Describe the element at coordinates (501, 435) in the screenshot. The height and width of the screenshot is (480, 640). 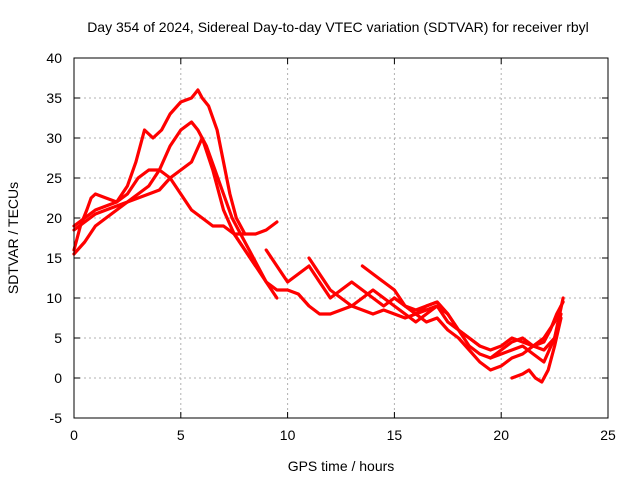
I see `x-tick-label: 20` at that location.